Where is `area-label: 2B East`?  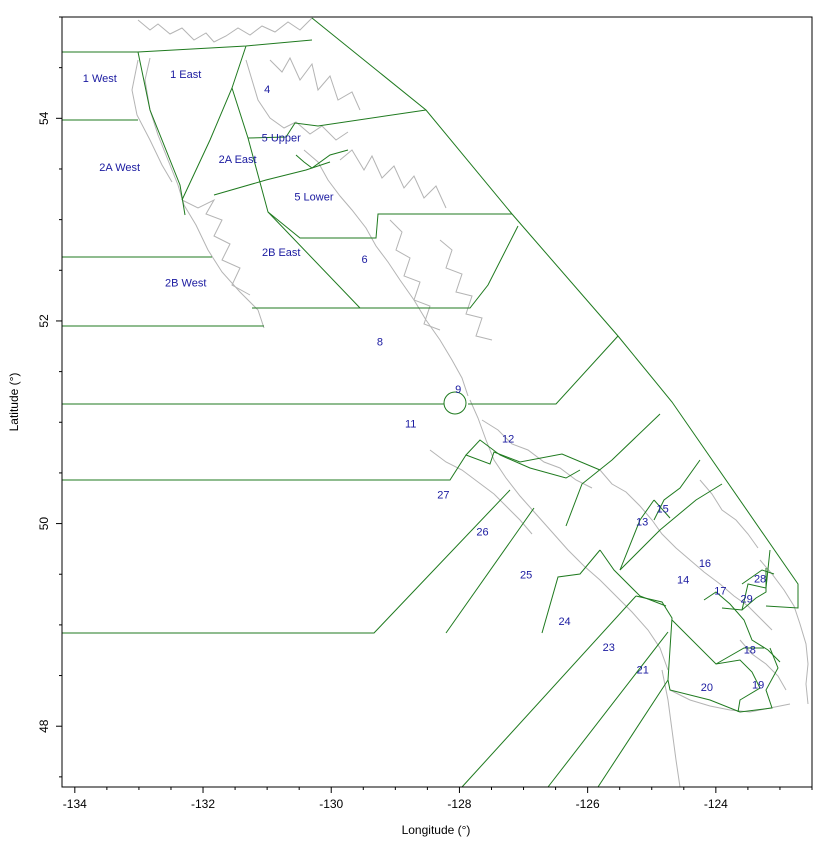 area-label: 2B East is located at coordinates (281, 253).